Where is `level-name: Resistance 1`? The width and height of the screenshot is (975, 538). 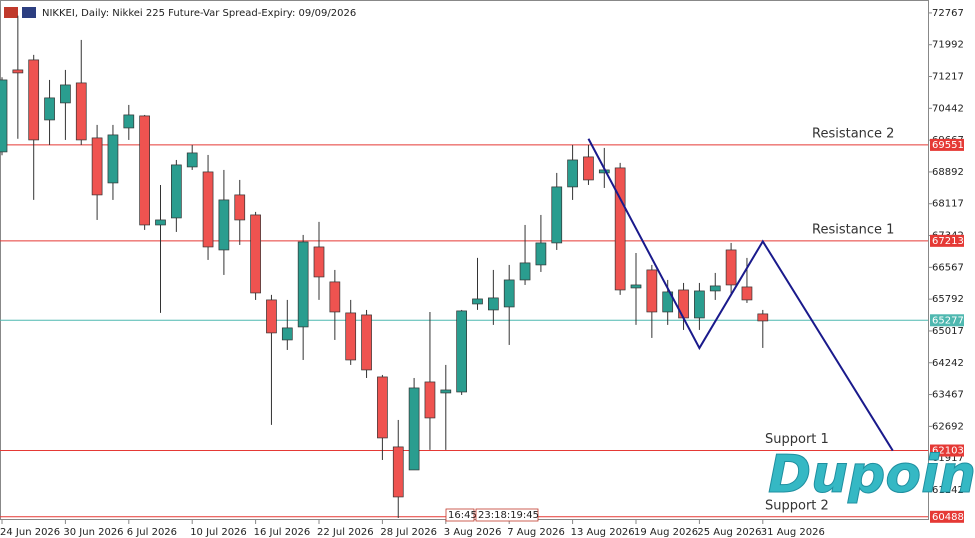 level-name: Resistance 1 is located at coordinates (853, 229).